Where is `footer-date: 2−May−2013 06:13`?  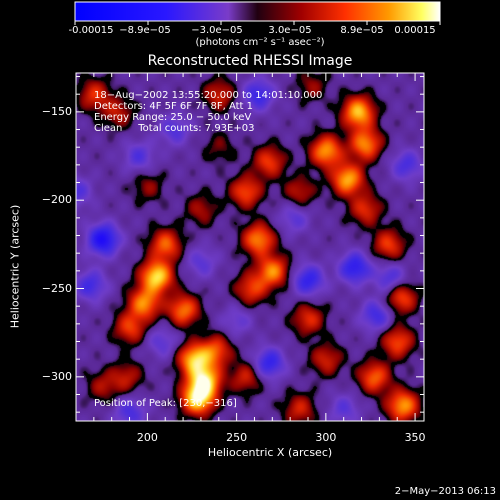 footer-date: 2−May−2013 06:13 is located at coordinates (445, 491).